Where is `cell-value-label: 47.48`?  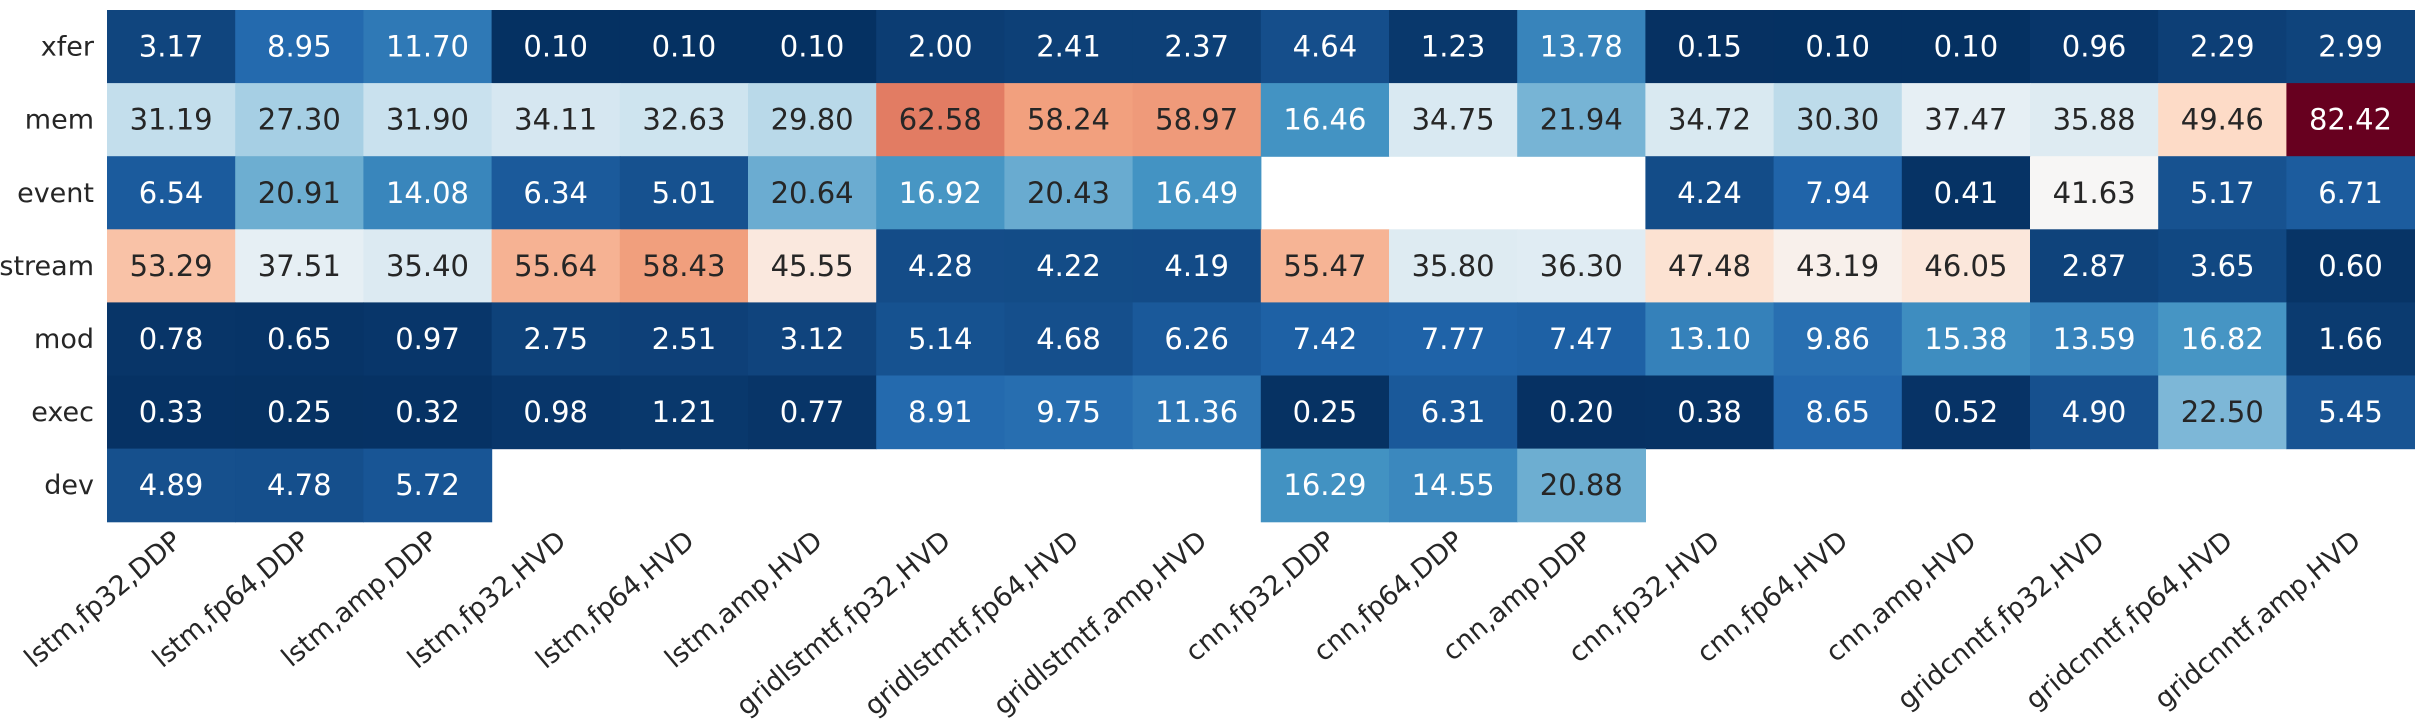 cell-value-label: 47.48 is located at coordinates (1709, 266).